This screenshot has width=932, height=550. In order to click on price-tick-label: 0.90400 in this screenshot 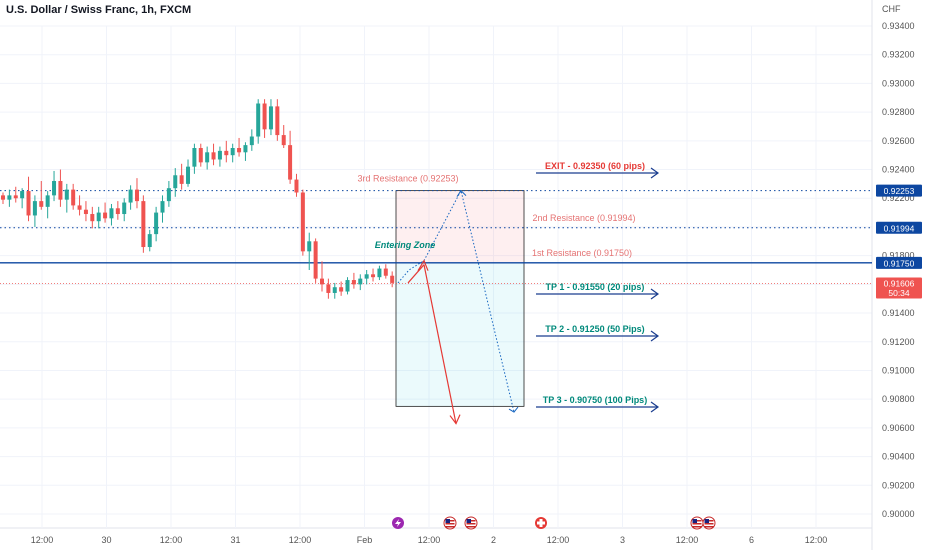, I will do `click(898, 457)`.